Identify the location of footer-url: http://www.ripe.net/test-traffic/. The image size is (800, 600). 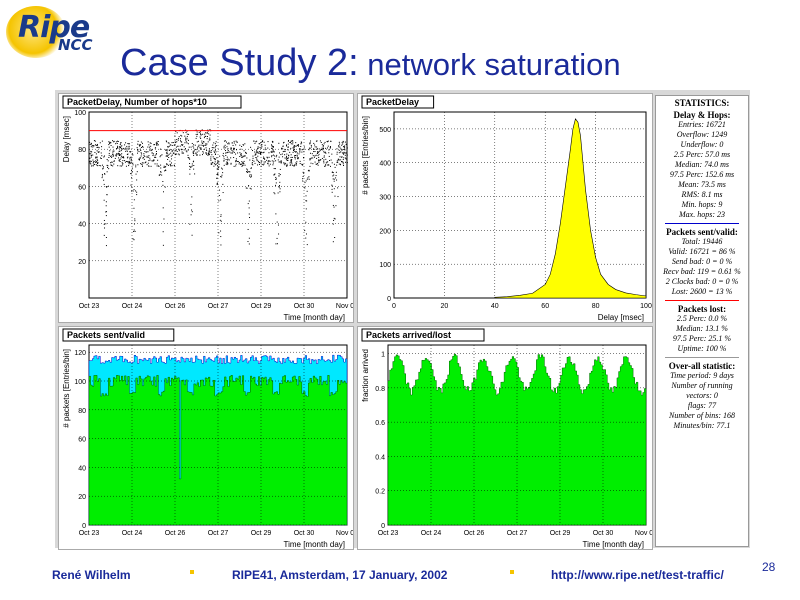
(637, 575).